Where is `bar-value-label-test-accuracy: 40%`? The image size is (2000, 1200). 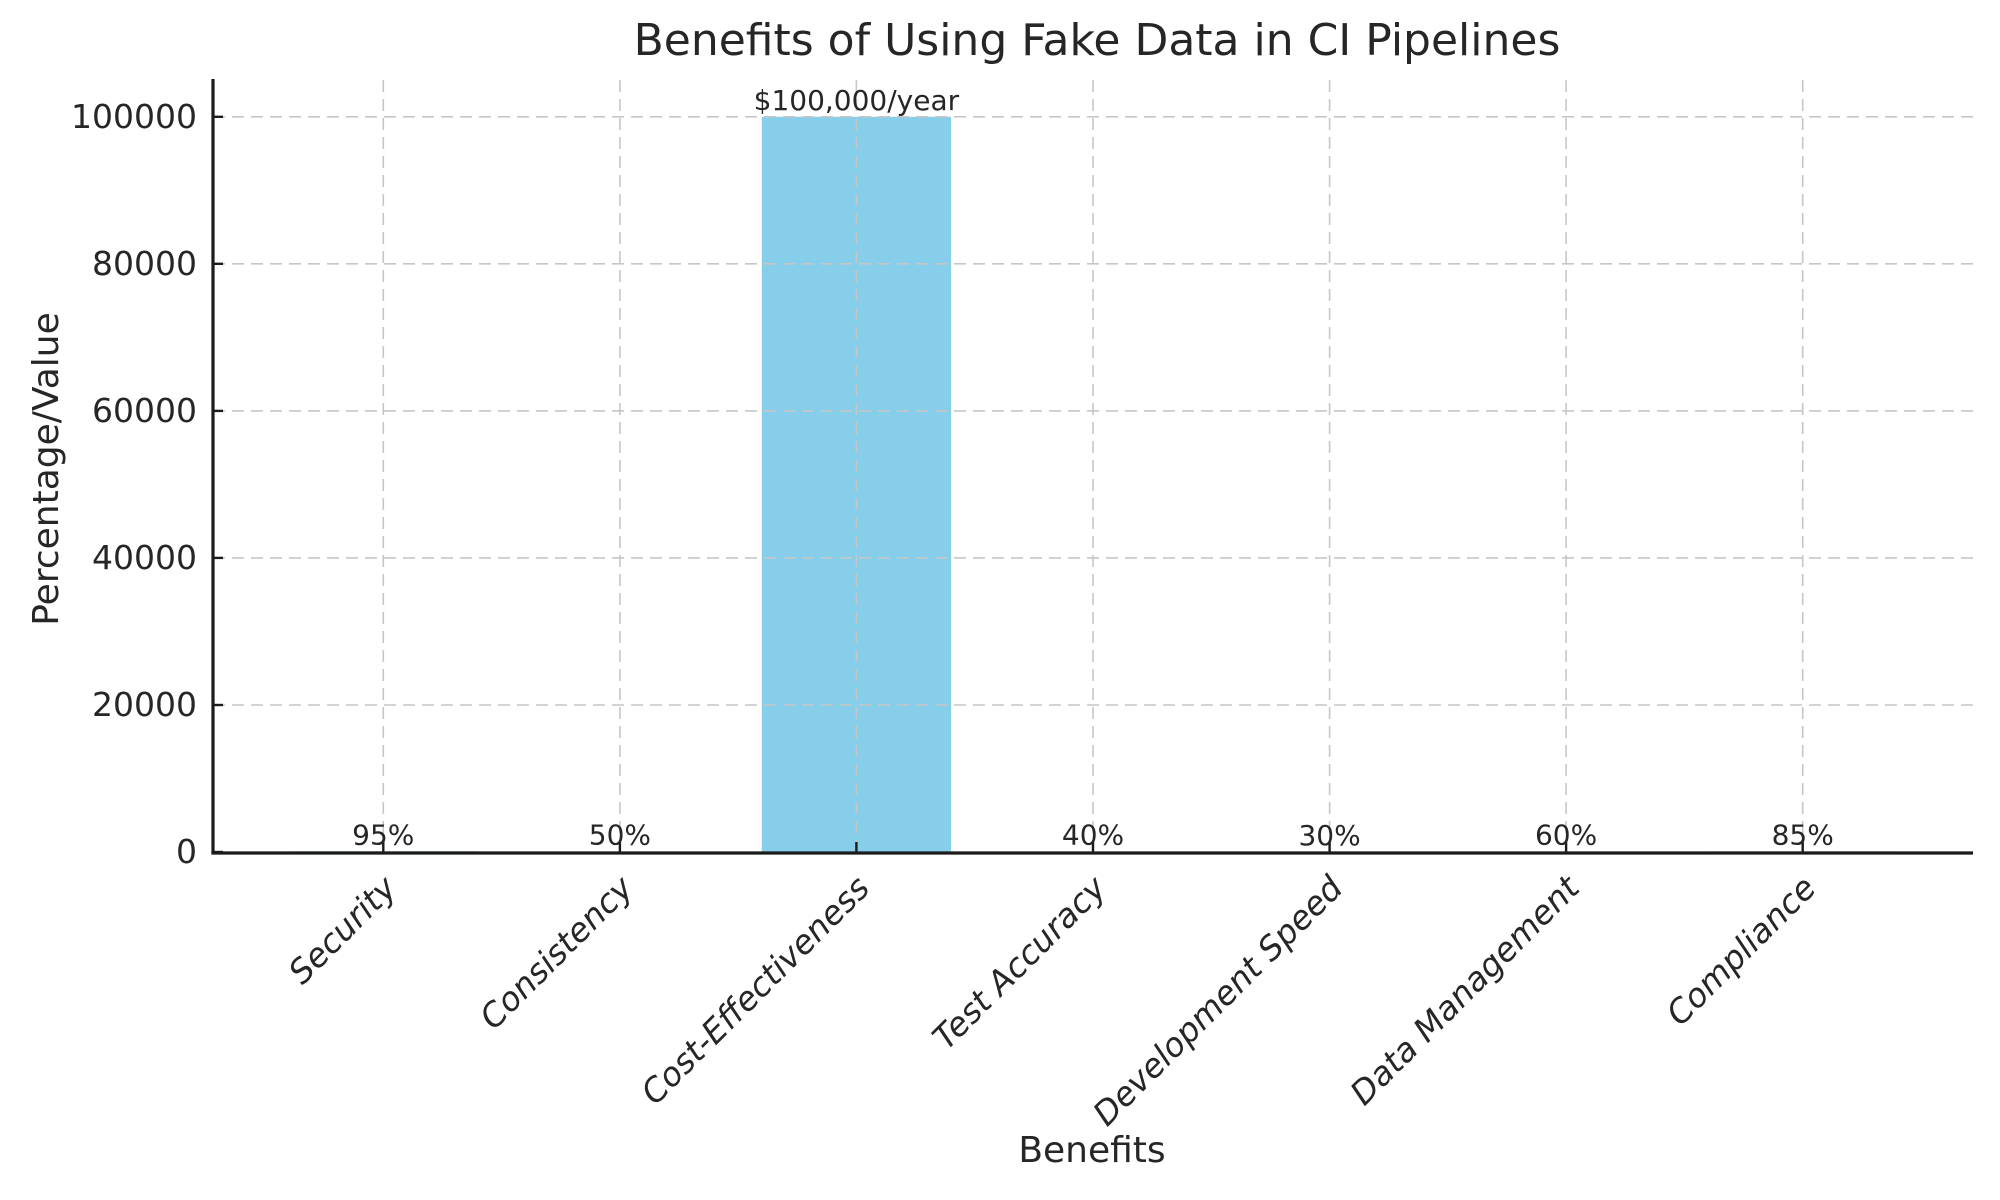 bar-value-label-test-accuracy: 40% is located at coordinates (1093, 835).